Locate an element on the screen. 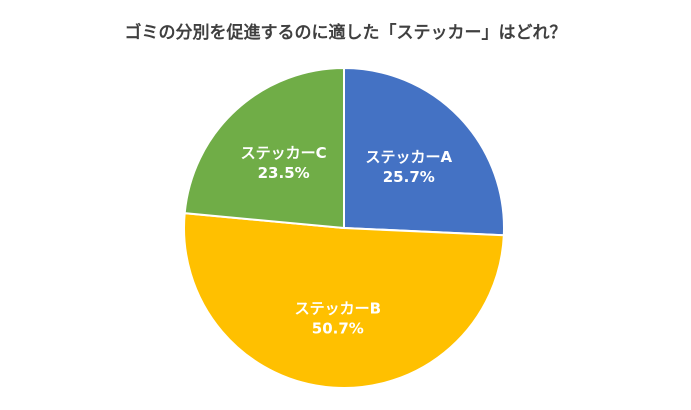 This screenshot has width=691, height=410. slice-category-label: ステッカーB is located at coordinates (338, 308).